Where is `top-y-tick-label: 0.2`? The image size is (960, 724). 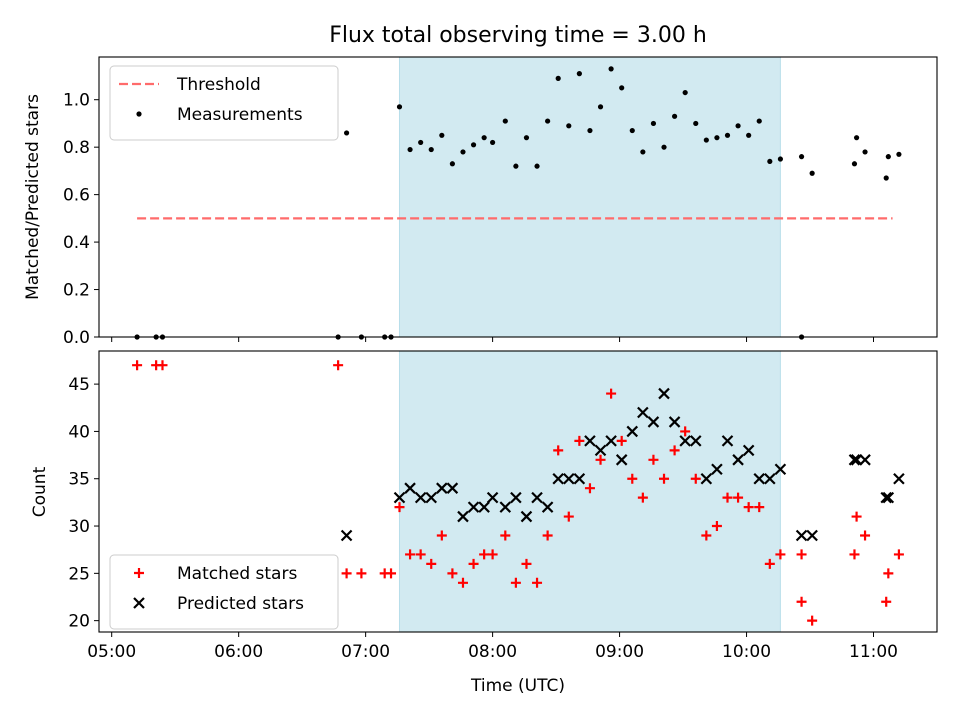
top-y-tick-label: 0.2 is located at coordinates (76, 291).